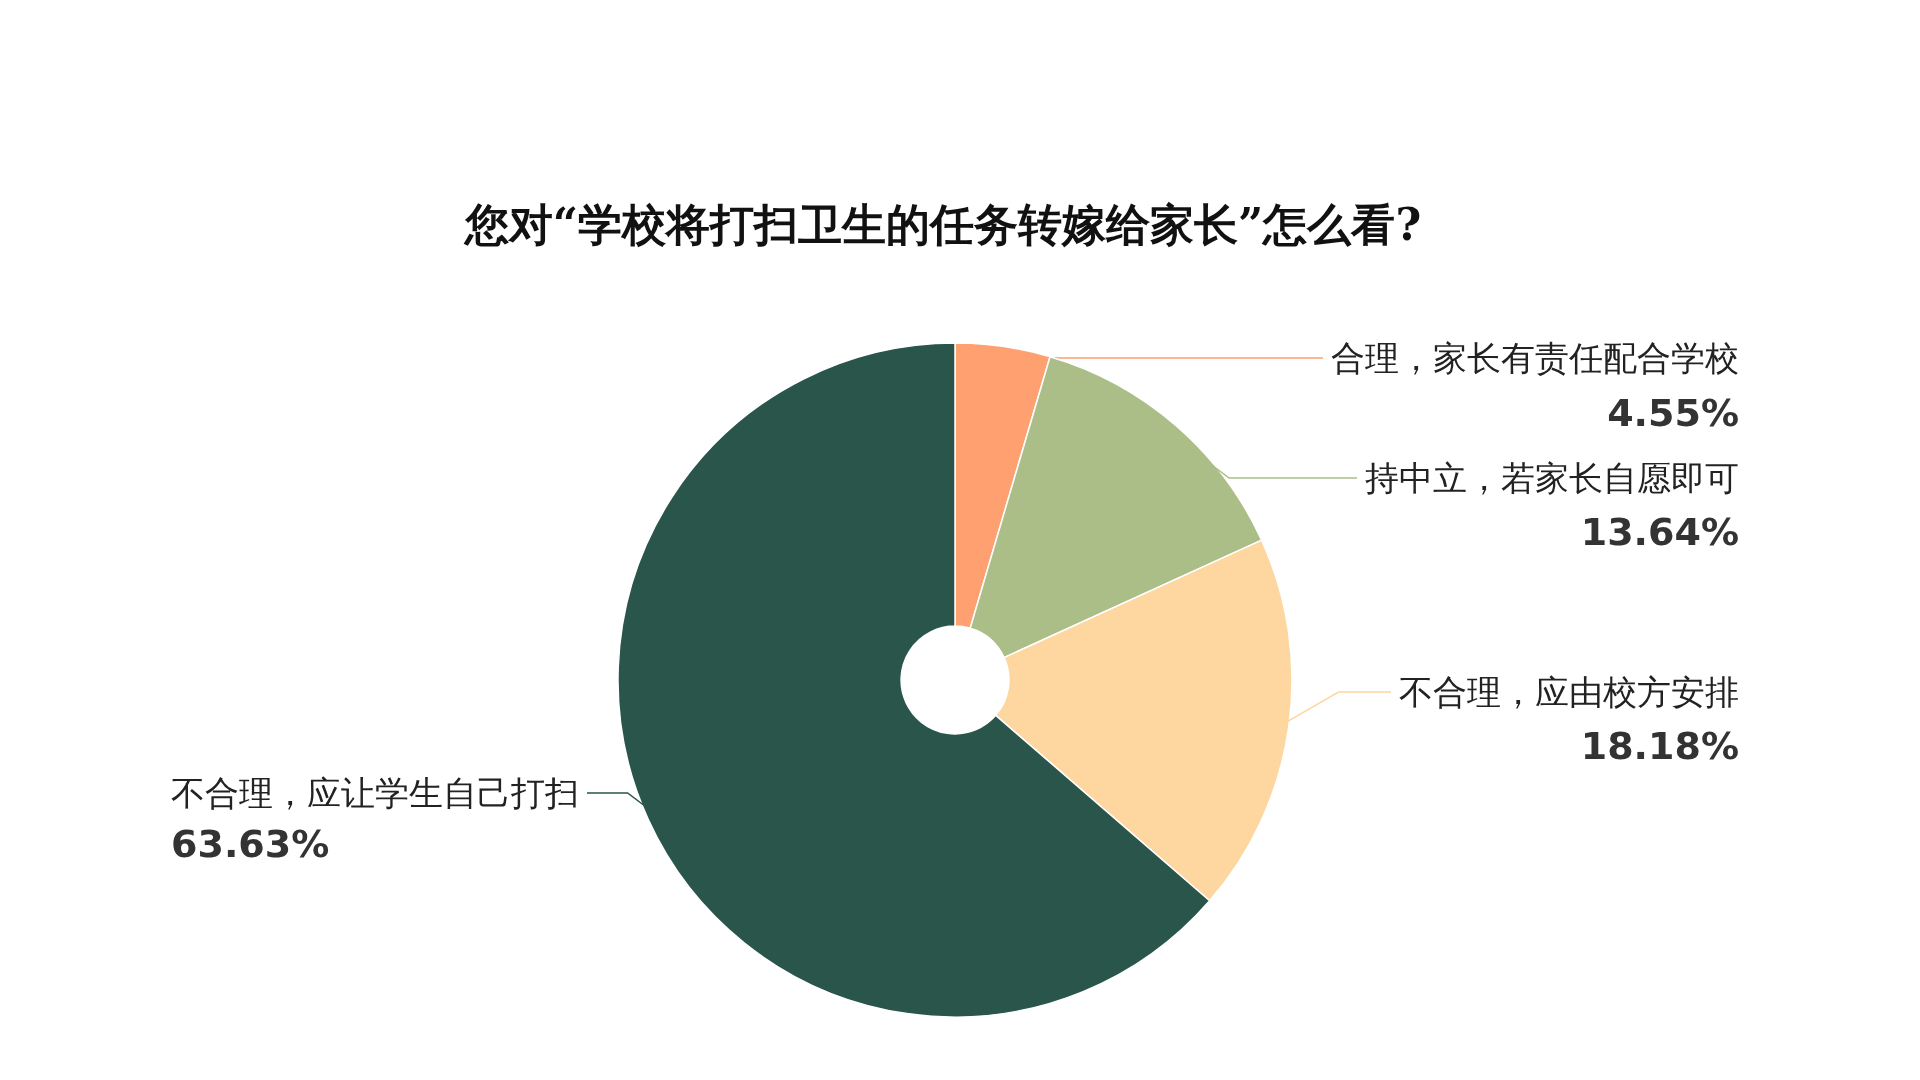 Image resolution: width=1920 pixels, height=1080 pixels. I want to click on slice-label: 不合理，应由校方安排, so click(1569, 692).